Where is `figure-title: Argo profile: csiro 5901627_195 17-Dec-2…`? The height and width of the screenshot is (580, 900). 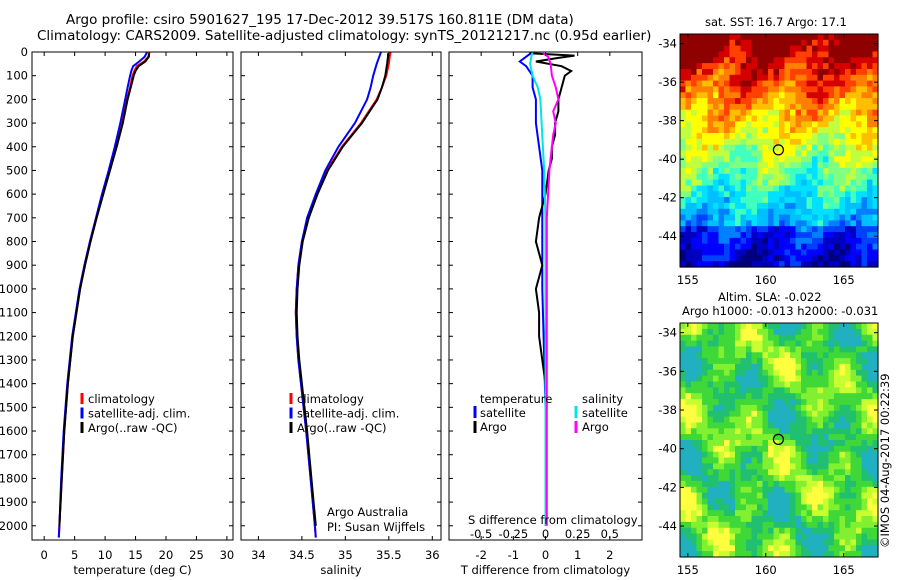
figure-title: Argo profile: csiro 5901627_195 17-Dec-2… is located at coordinates (320, 20).